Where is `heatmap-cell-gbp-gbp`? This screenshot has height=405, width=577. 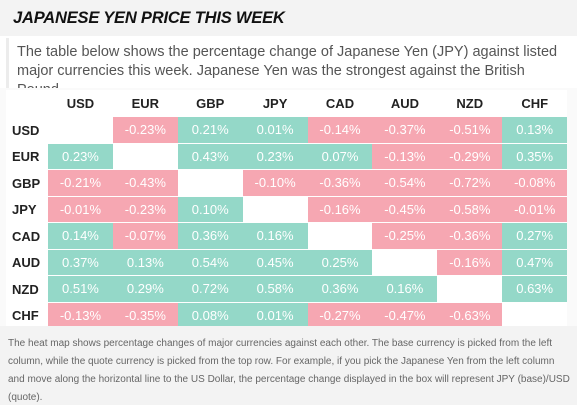
heatmap-cell-gbp-gbp is located at coordinates (210, 183).